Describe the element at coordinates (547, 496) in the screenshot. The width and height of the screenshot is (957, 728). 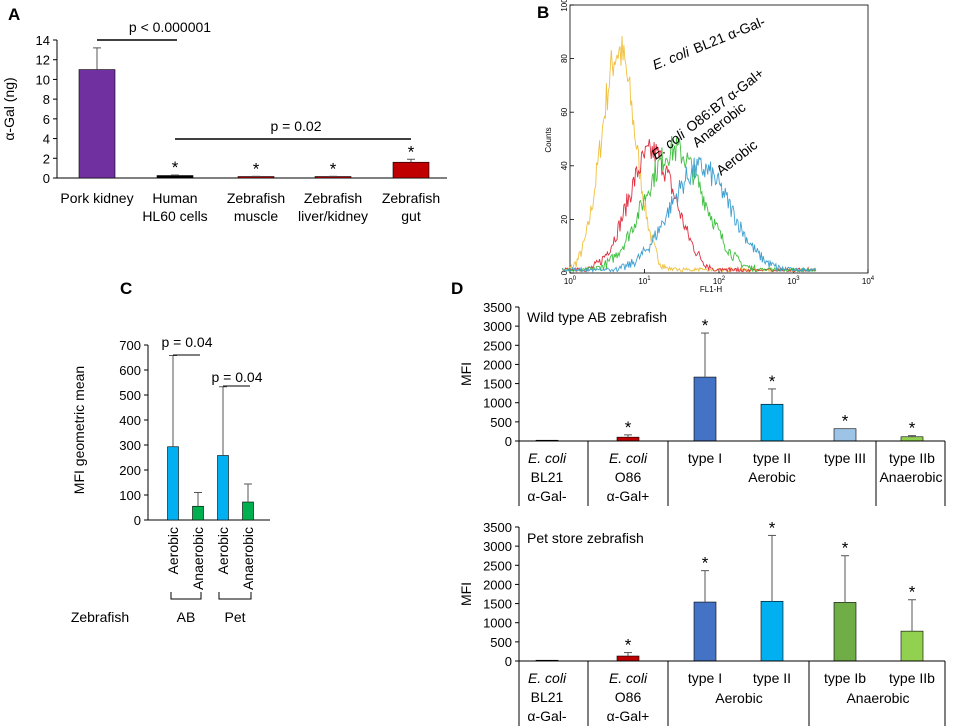
I see `chart-d-top-category-agal: α-Gal-` at that location.